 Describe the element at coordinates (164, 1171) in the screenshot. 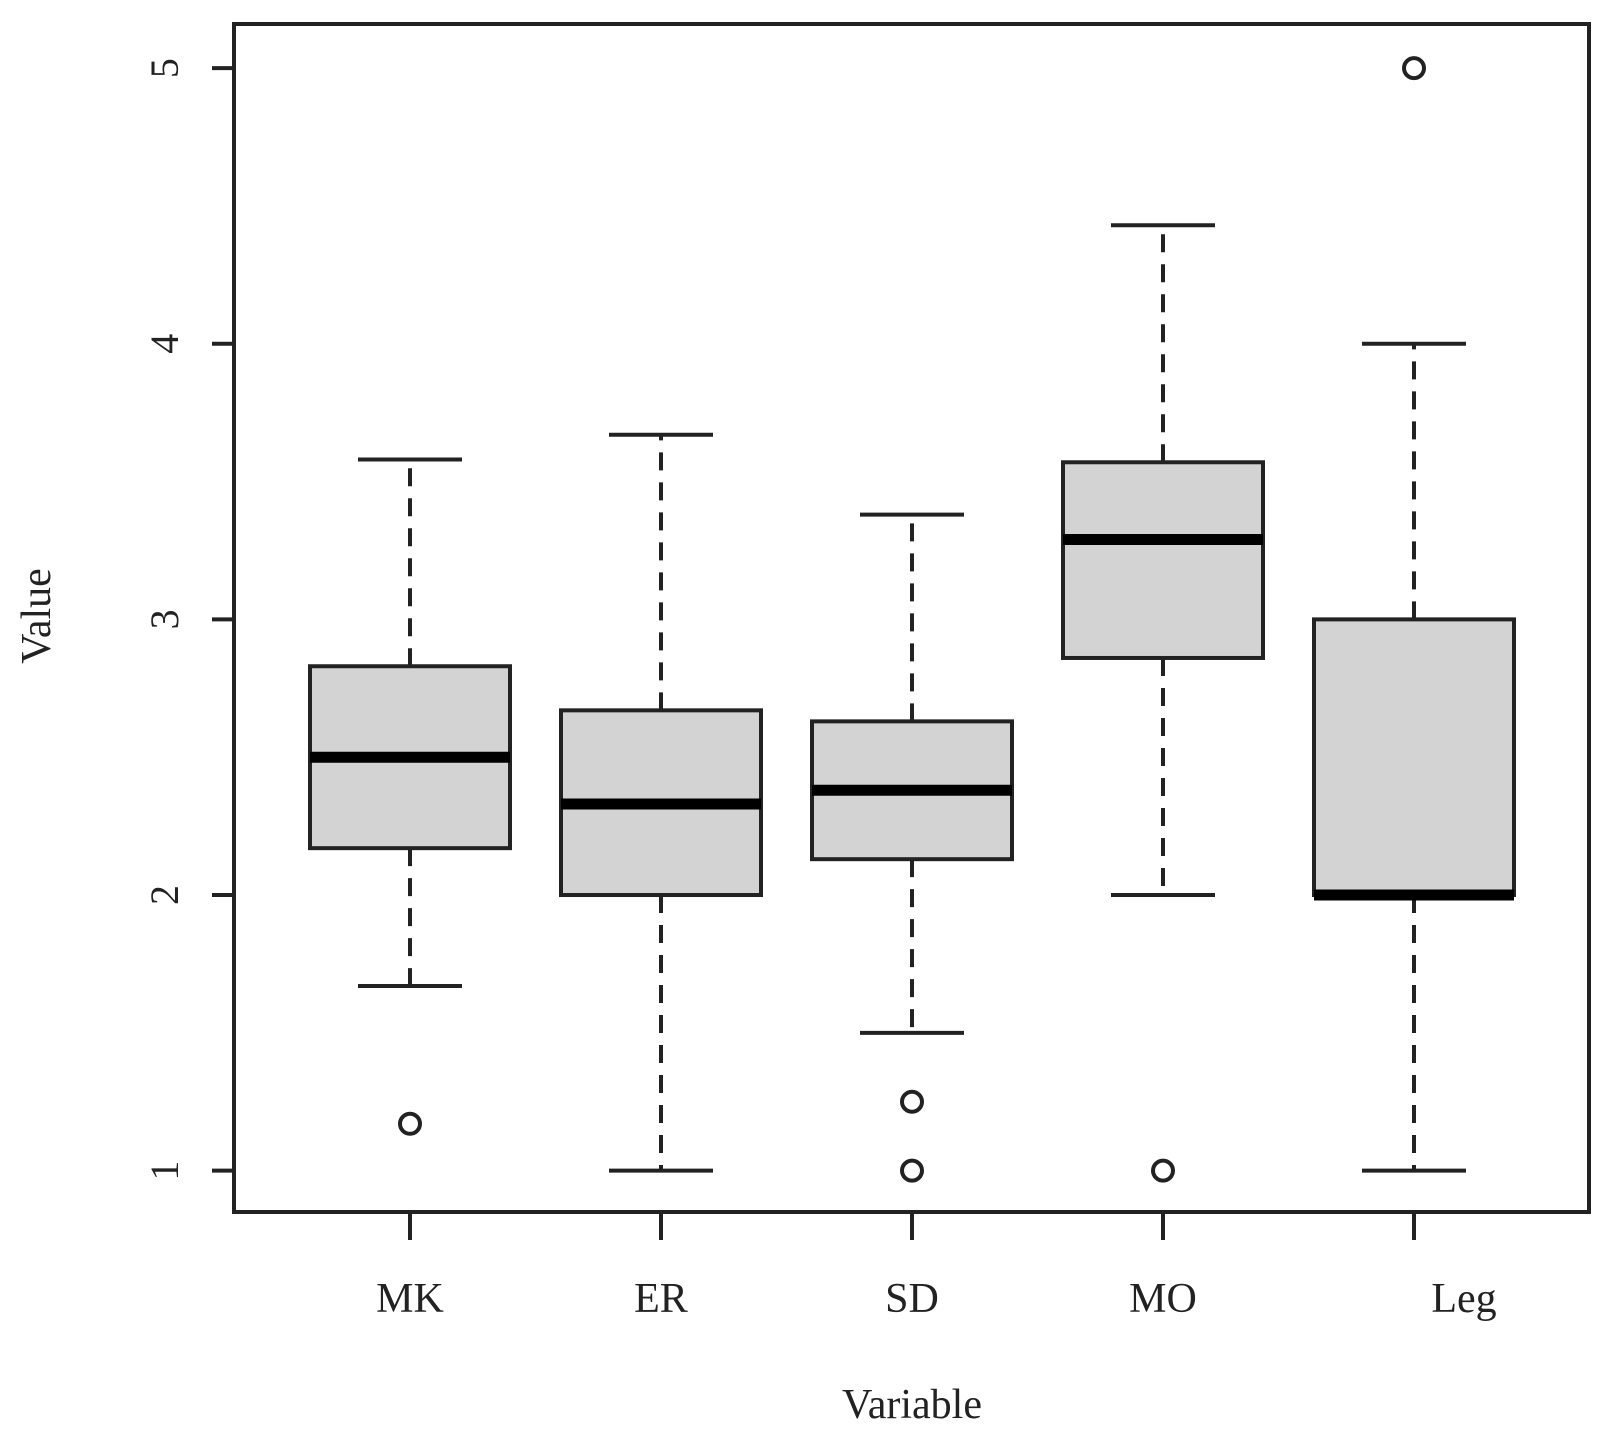

I see `y-tick-label: 1` at that location.